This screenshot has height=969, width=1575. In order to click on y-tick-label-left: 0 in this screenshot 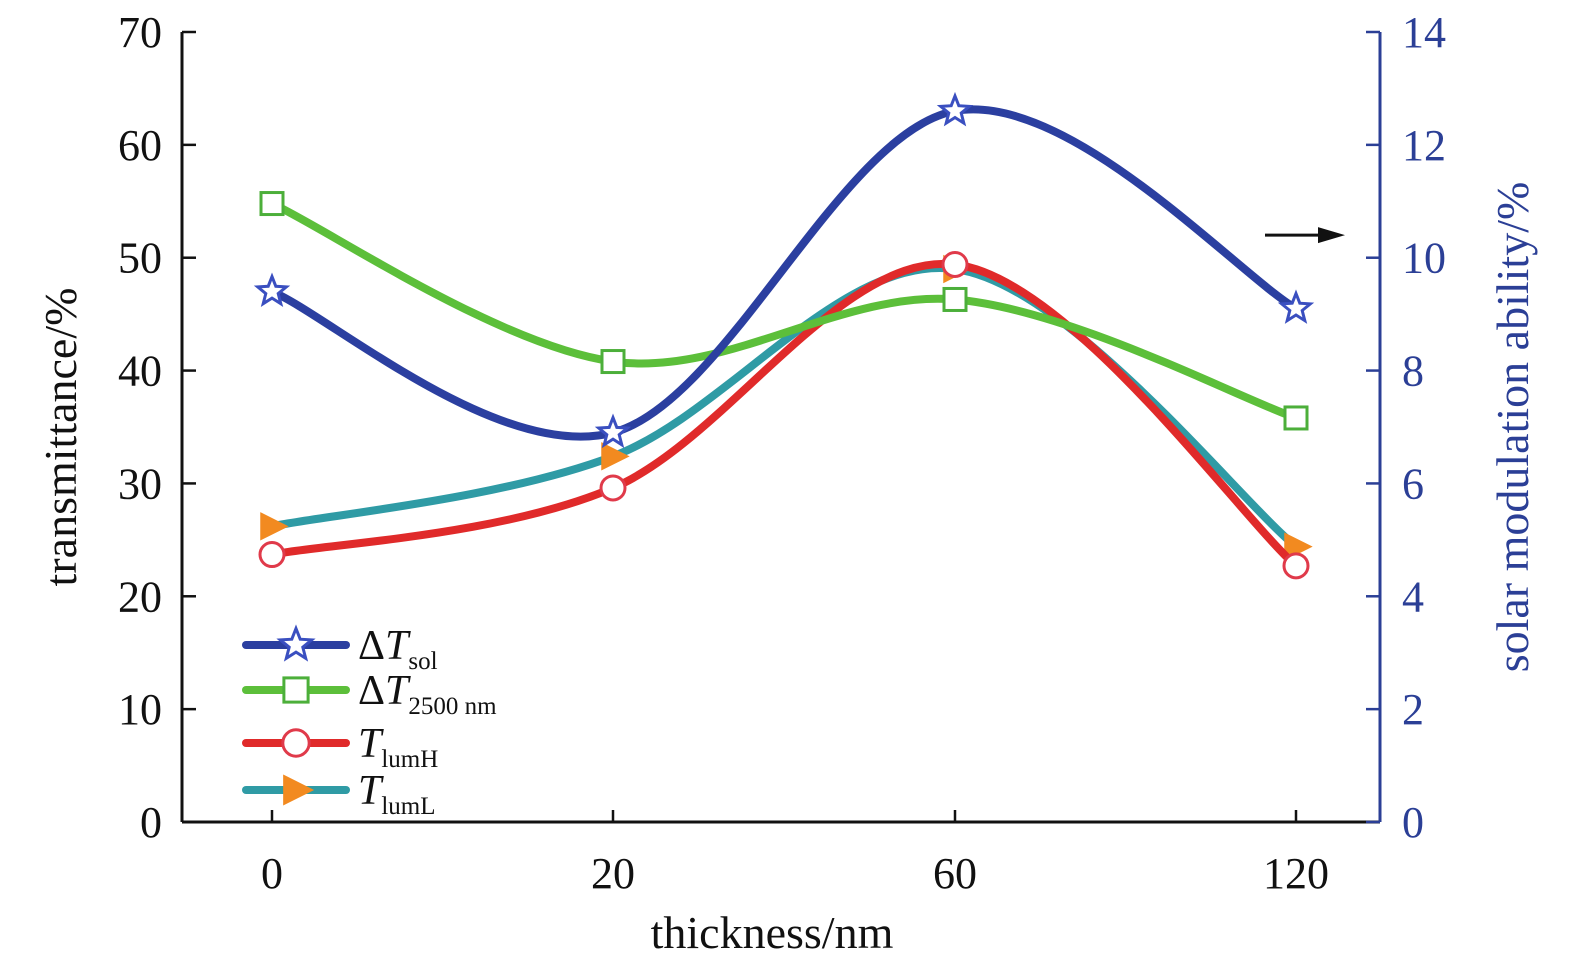, I will do `click(151, 822)`.